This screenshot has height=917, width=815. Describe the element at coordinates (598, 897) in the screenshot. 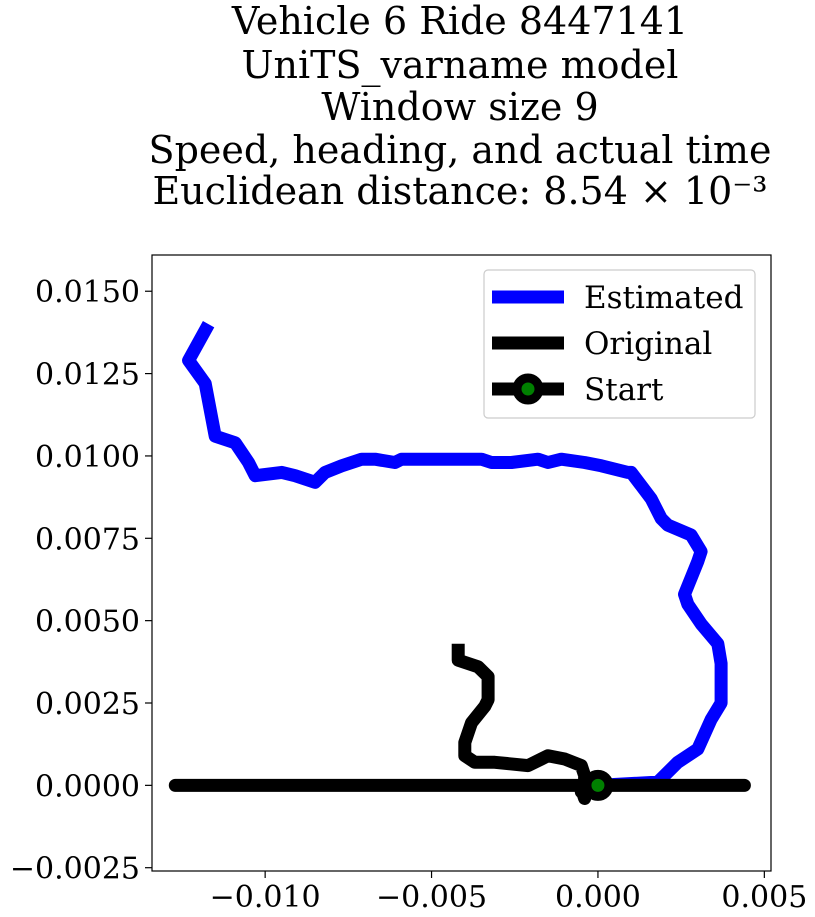

I see `x-tick-label: 0.000` at that location.